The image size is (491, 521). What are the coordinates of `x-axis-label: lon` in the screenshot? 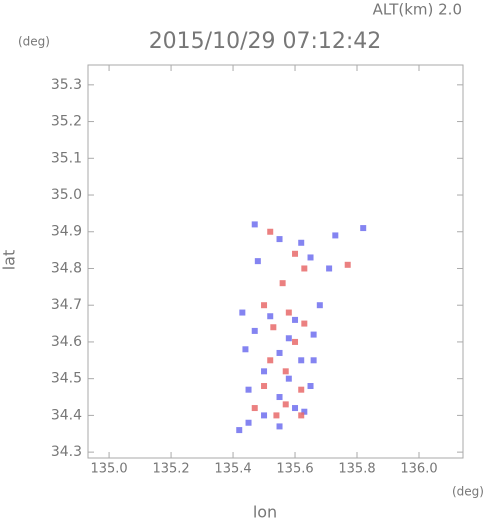 It's located at (265, 512).